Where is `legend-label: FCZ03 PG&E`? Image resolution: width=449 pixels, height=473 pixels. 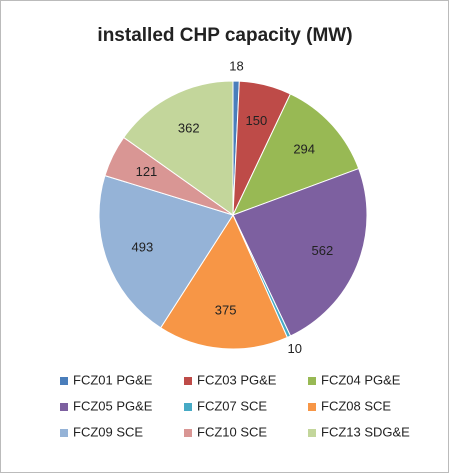
legend-label: FCZ03 PG&E is located at coordinates (237, 379).